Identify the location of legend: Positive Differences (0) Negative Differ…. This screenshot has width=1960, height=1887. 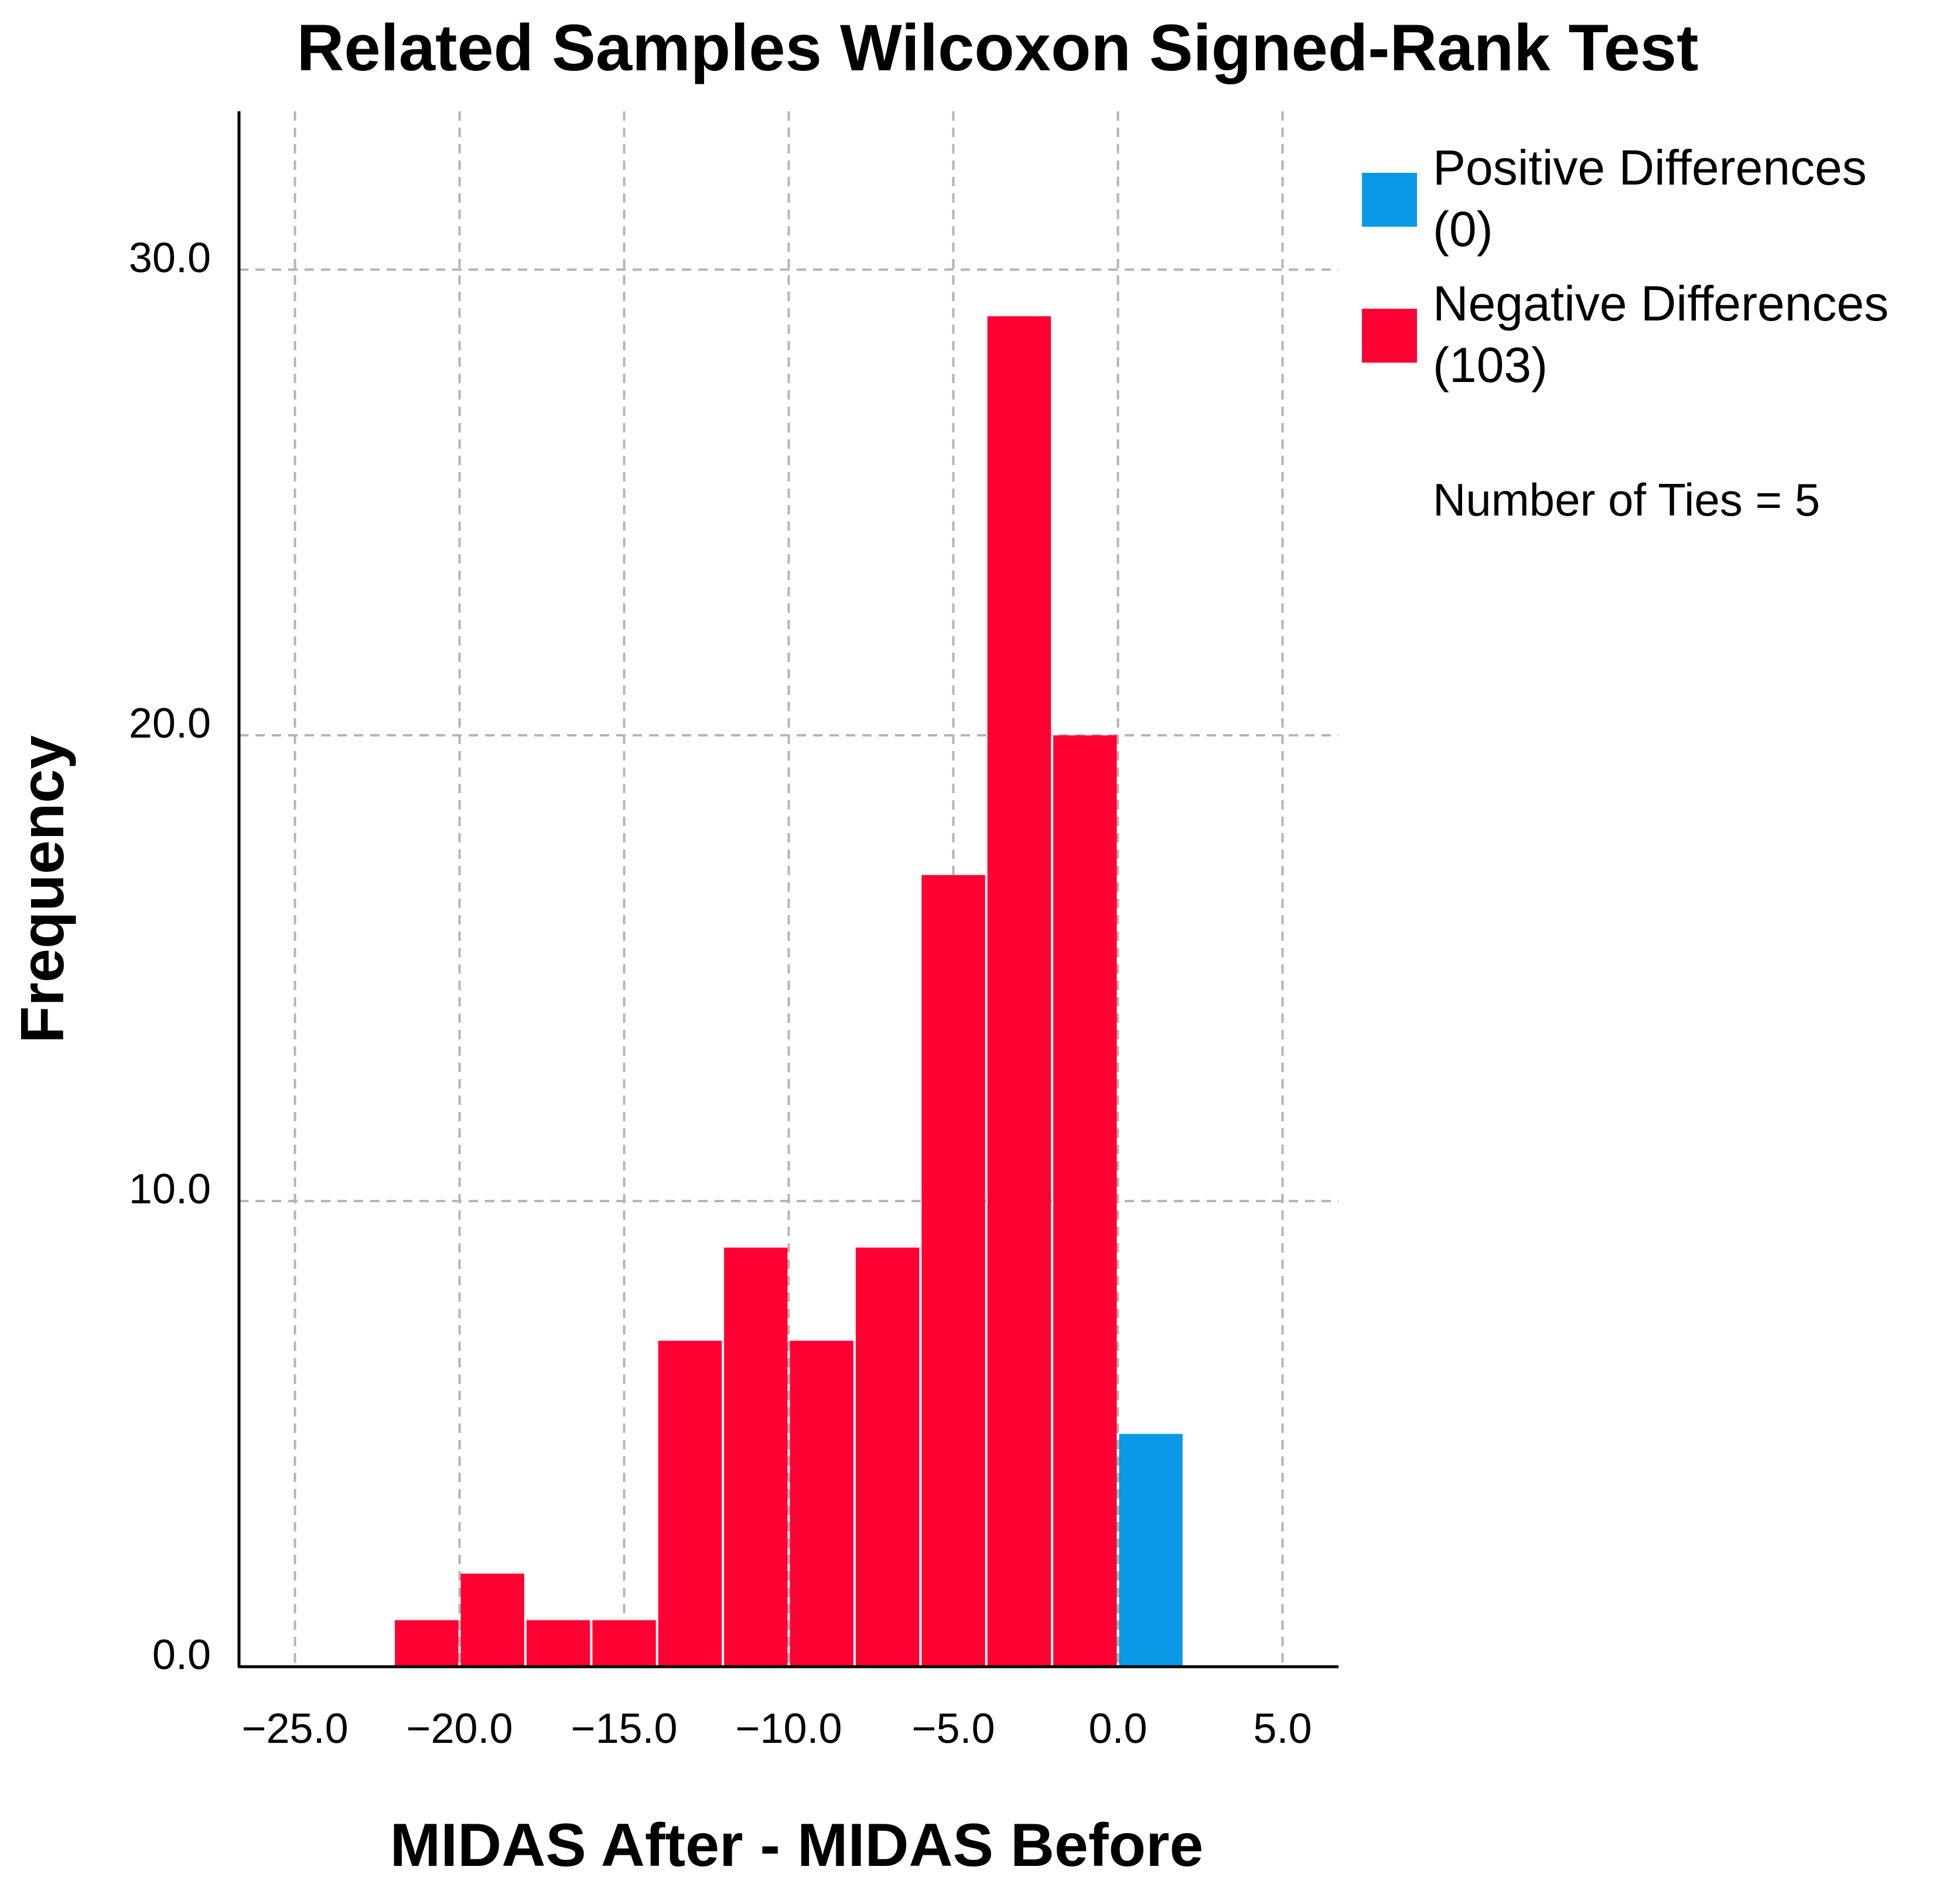
(1625, 333).